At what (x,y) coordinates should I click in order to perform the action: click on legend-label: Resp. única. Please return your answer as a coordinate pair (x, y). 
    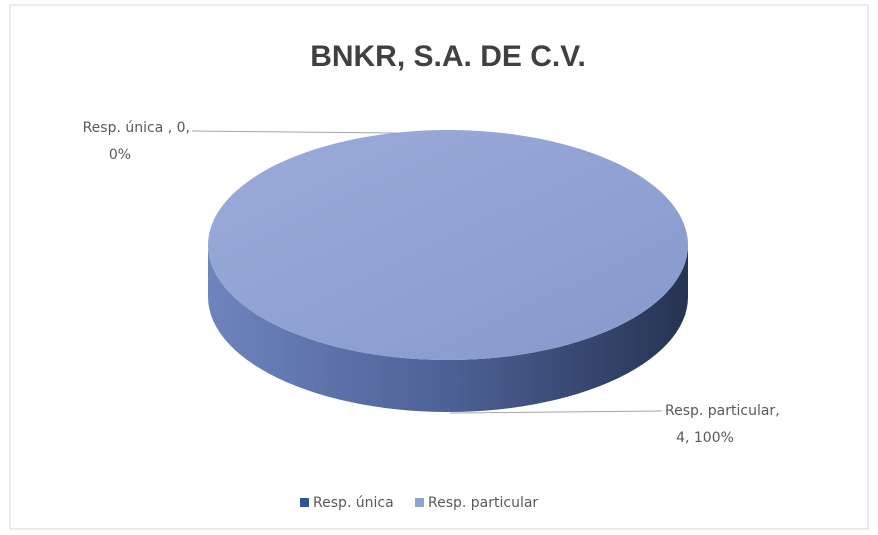
    Looking at the image, I should click on (353, 503).